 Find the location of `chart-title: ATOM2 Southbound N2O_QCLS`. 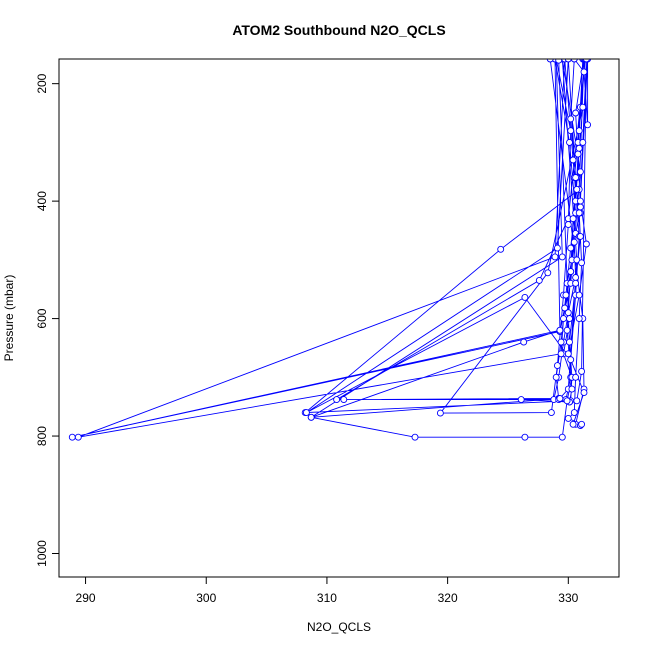

chart-title: ATOM2 Southbound N2O_QCLS is located at coordinates (338, 30).